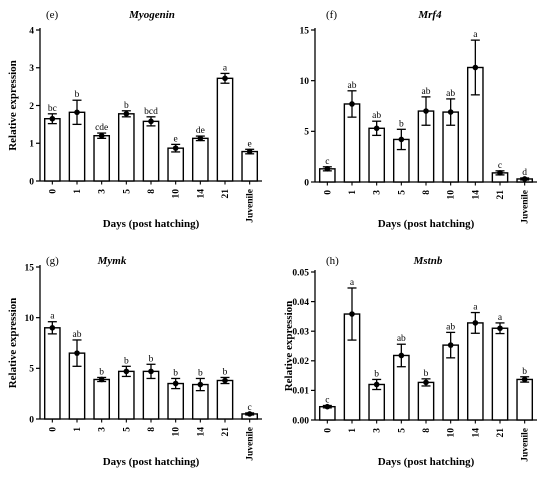 This screenshot has width=550, height=480. What do you see at coordinates (428, 261) in the screenshot?
I see `chart-title: Mstnb` at bounding box center [428, 261].